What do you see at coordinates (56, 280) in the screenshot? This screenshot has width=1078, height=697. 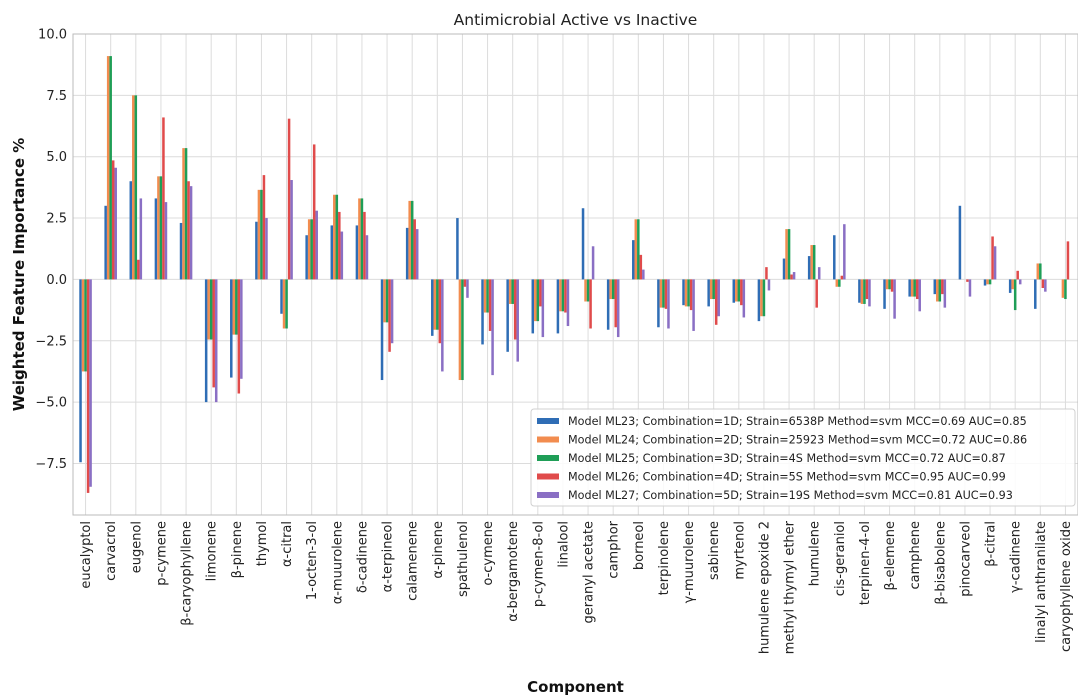 I see `y-tick-label: 0.0` at bounding box center [56, 280].